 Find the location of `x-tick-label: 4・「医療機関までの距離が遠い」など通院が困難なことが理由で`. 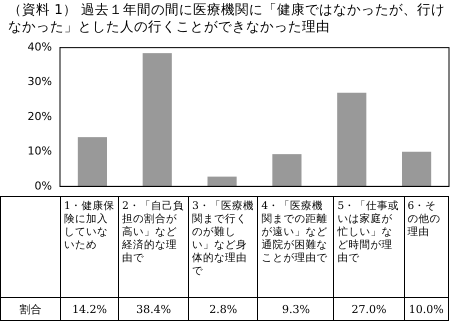

x-tick-label: 4・「医療機関までの距離が遠い」など通院が困難なことが理由で is located at coordinates (294, 232).